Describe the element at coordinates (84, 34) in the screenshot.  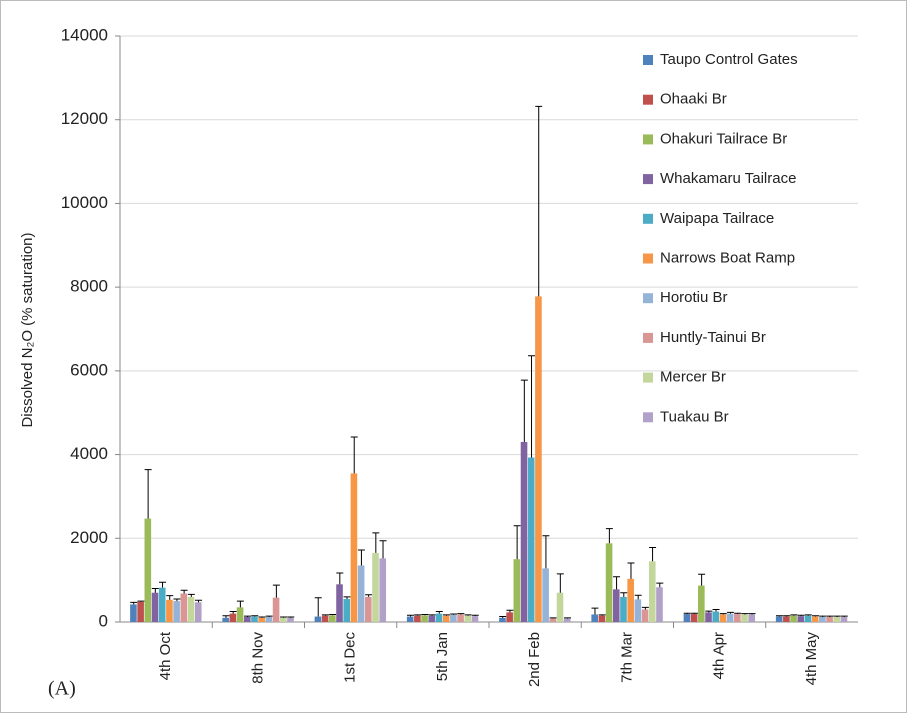
I see `y-tick-label: 14000` at that location.